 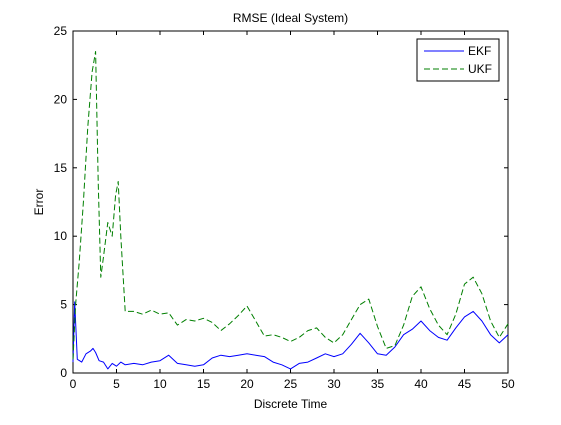 What do you see at coordinates (61, 99) in the screenshot?
I see `y-tick-label: 20` at bounding box center [61, 99].